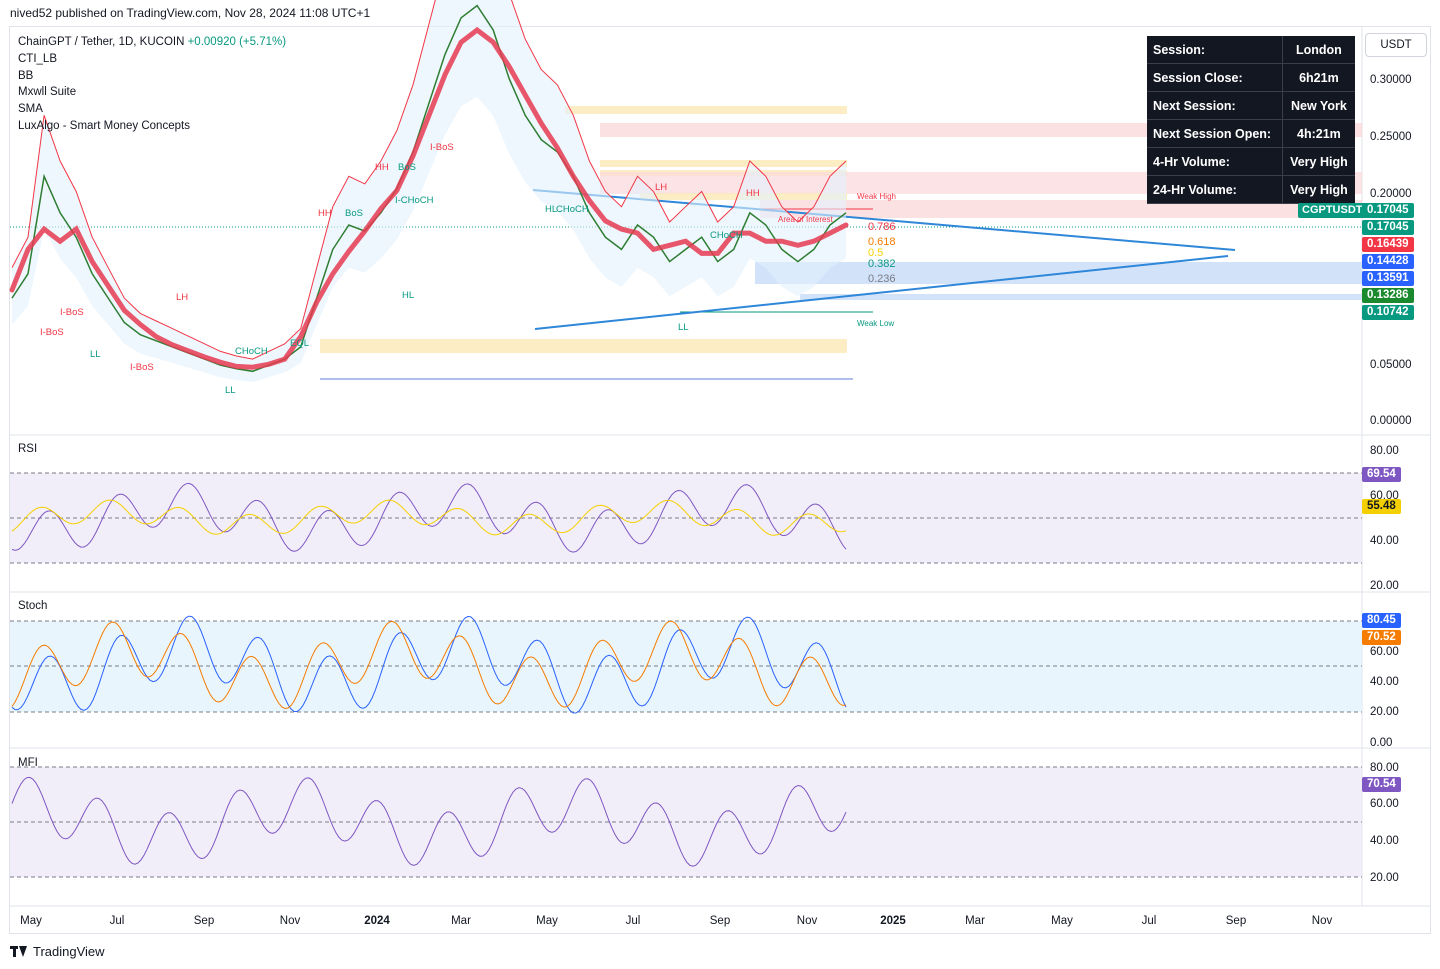  I want to click on indicator-value-tag: 70.52, so click(1381, 637).